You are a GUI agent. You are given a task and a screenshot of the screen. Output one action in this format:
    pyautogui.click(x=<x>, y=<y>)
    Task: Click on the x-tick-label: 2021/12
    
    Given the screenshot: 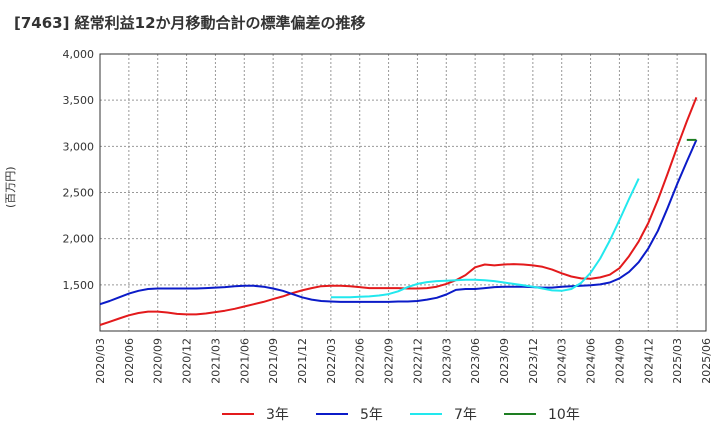 What is the action you would take?
    pyautogui.click(x=302, y=361)
    